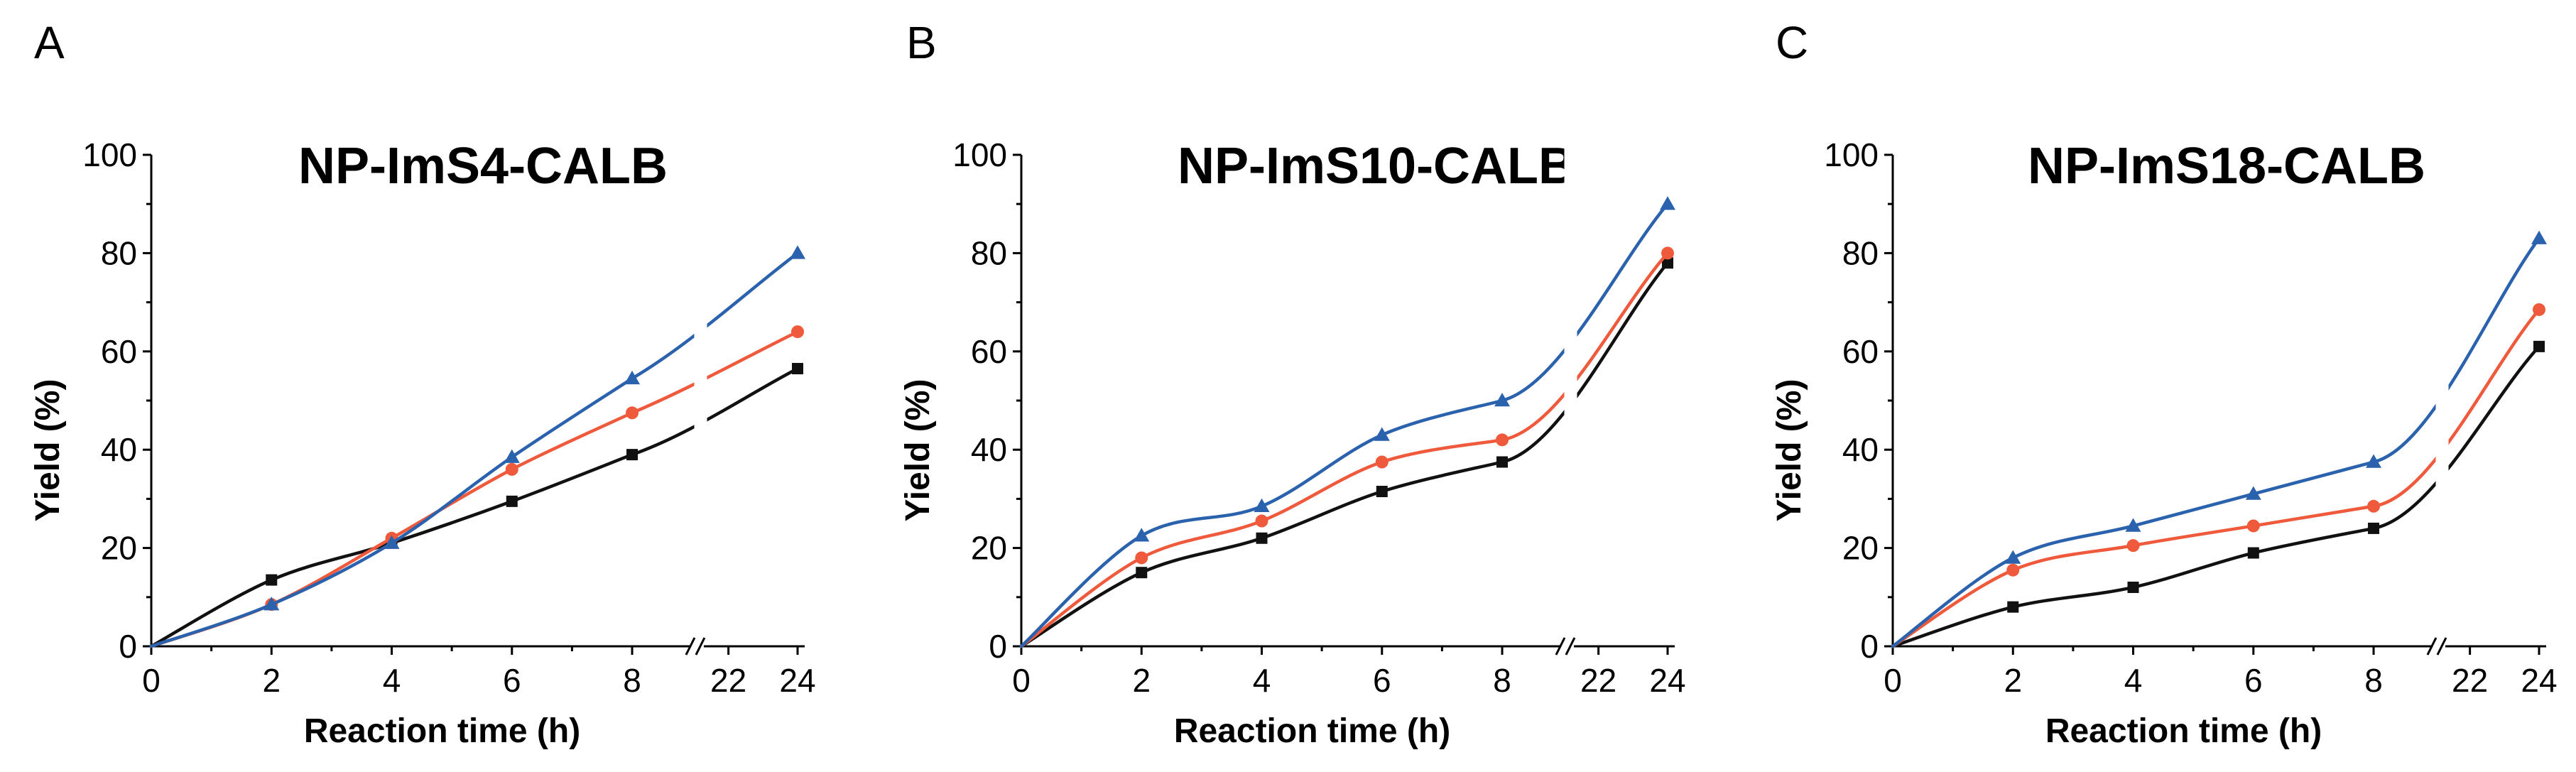 This screenshot has width=2576, height=772. I want to click on chart-title: NP-ImS10-CALB, so click(1376, 166).